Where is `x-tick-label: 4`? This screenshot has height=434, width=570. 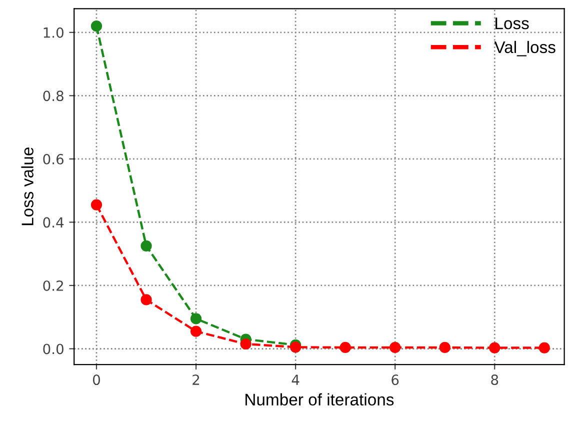
x-tick-label: 4 is located at coordinates (296, 379).